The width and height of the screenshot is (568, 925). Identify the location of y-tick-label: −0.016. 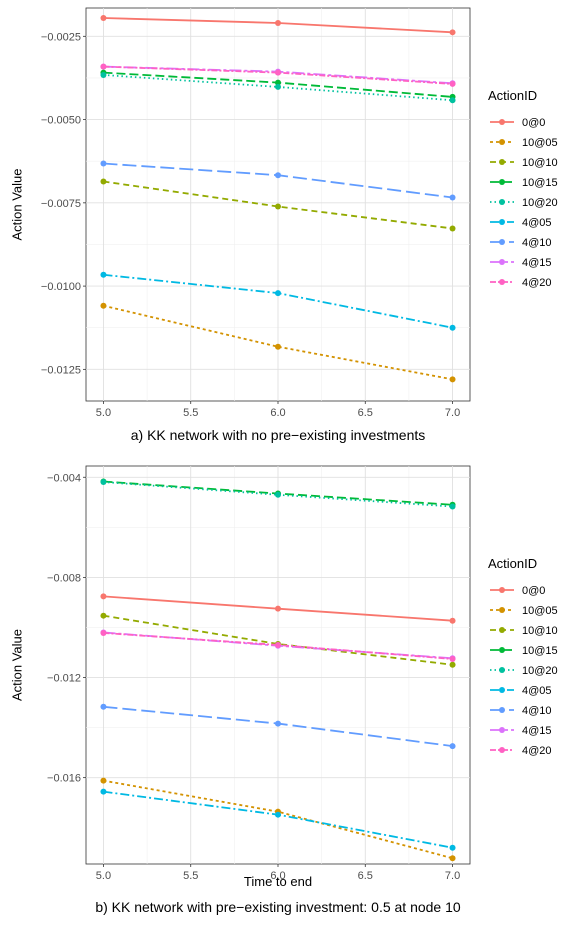
(64, 779).